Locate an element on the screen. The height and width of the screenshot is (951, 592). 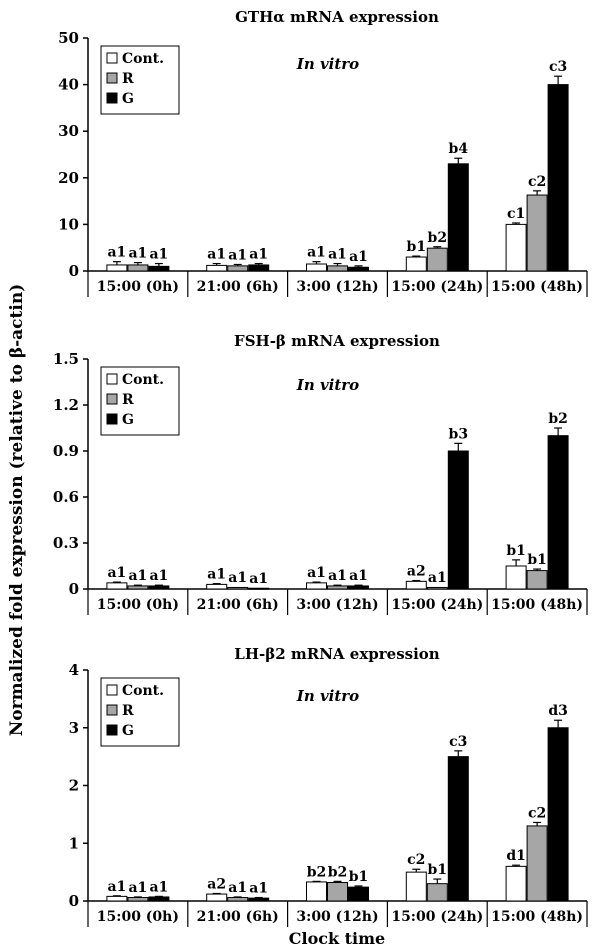
significance-letter: b3 is located at coordinates (459, 434).